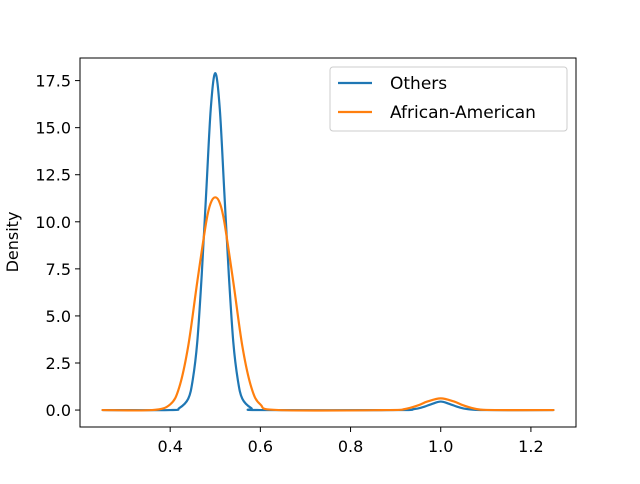  What do you see at coordinates (53, 175) in the screenshot?
I see `y-tick-label: 12.5` at bounding box center [53, 175].